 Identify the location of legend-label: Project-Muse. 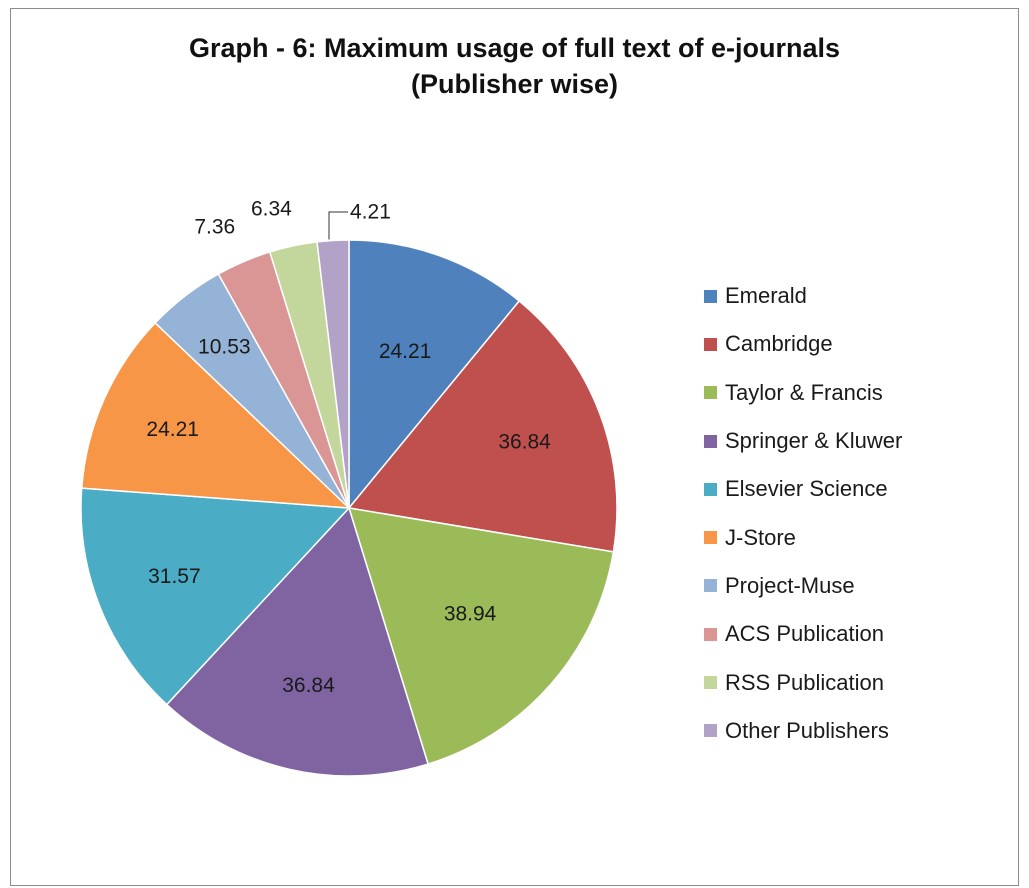
(790, 585).